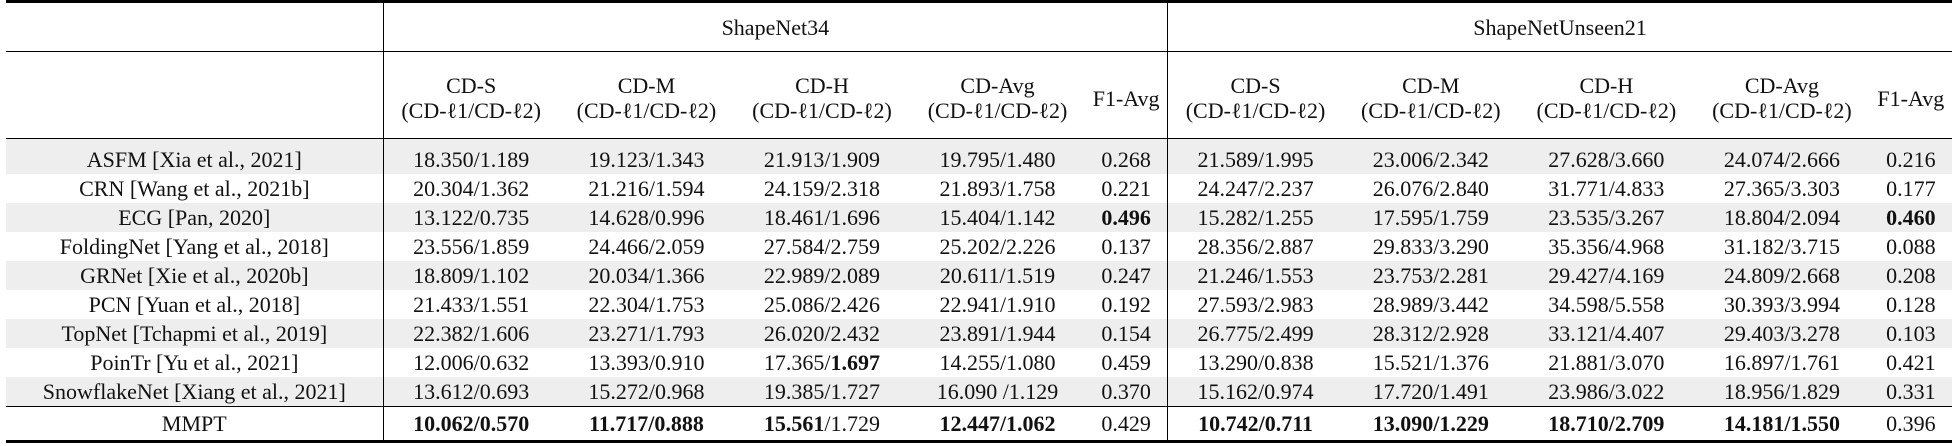 This screenshot has width=1958, height=446. I want to click on value-cell: 17.365/1.697, so click(822, 362).